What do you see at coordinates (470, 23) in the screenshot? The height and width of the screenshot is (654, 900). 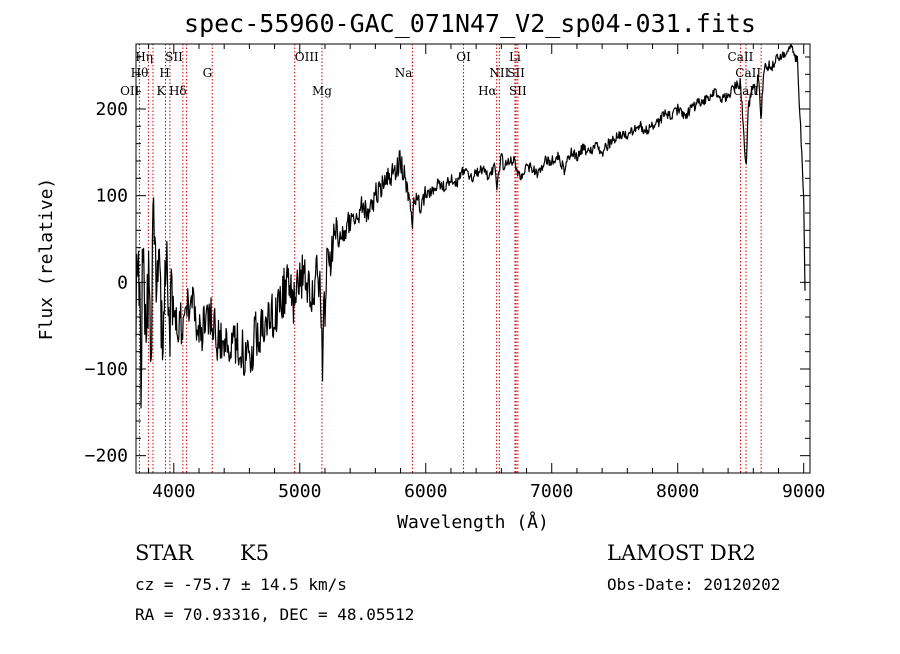 I see `chart-title: spec-55960-GAC_071N47_V2_sp04-031.fits` at bounding box center [470, 23].